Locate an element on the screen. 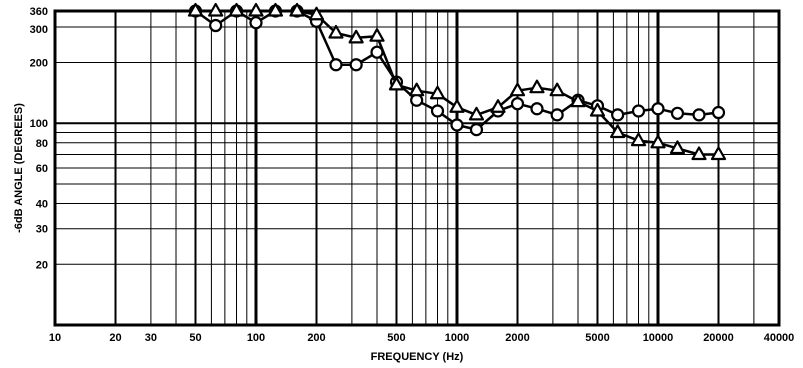 Image resolution: width=803 pixels, height=368 pixels. x-tick-label: 40000 is located at coordinates (779, 338).